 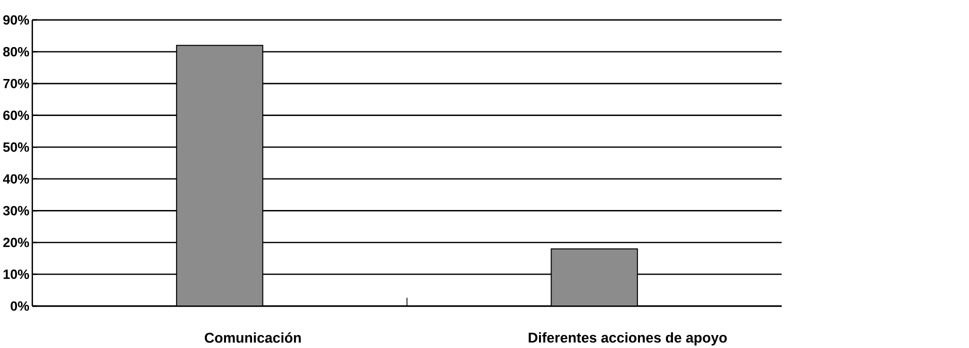 What do you see at coordinates (16, 51) in the screenshot?
I see `y-tick-label: 80%` at bounding box center [16, 51].